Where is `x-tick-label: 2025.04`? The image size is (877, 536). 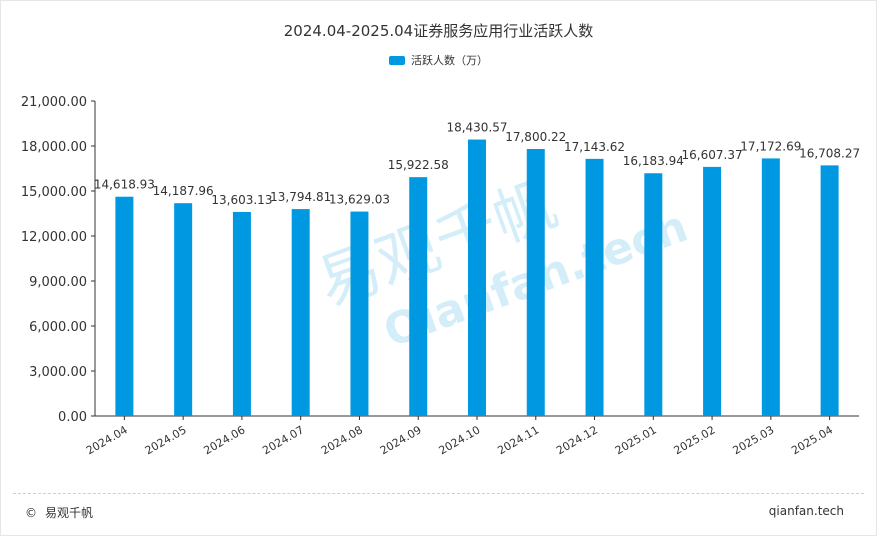
x-tick-label: 2025.04 is located at coordinates (812, 440).